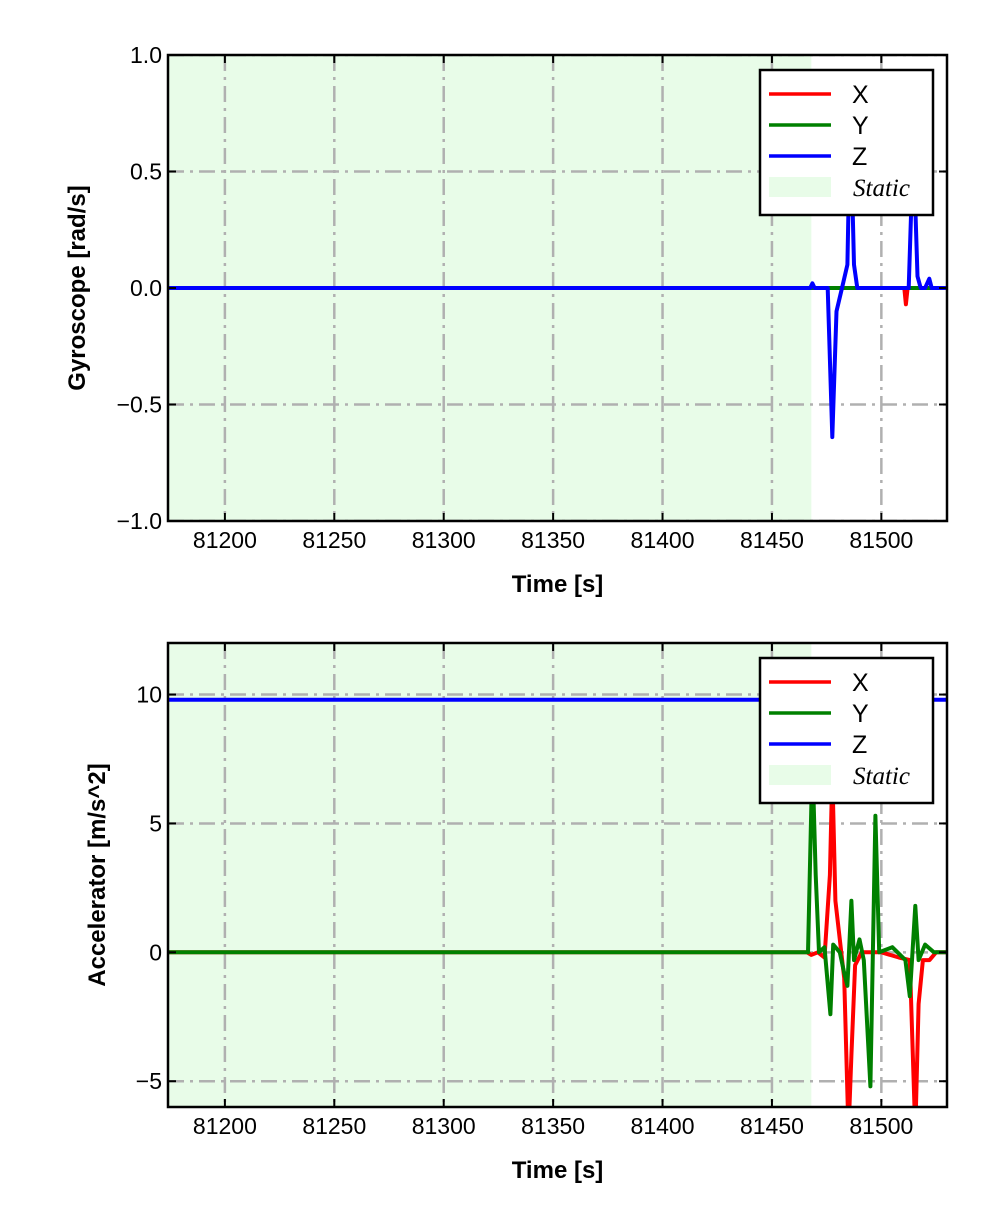 Image resolution: width=992 pixels, height=1228 pixels. Describe the element at coordinates (77, 287) in the screenshot. I see `y-axis-label: Gyroscope [rad/s]` at that location.